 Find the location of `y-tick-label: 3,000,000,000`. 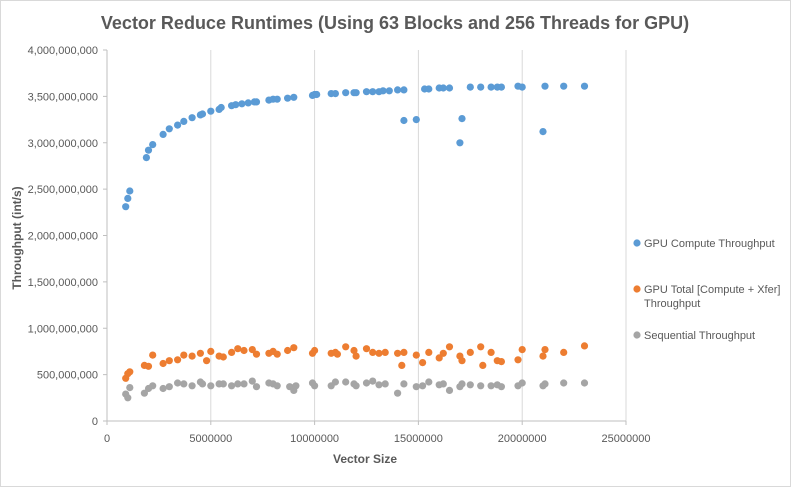

y-tick-label: 3,000,000,000 is located at coordinates (63, 144).